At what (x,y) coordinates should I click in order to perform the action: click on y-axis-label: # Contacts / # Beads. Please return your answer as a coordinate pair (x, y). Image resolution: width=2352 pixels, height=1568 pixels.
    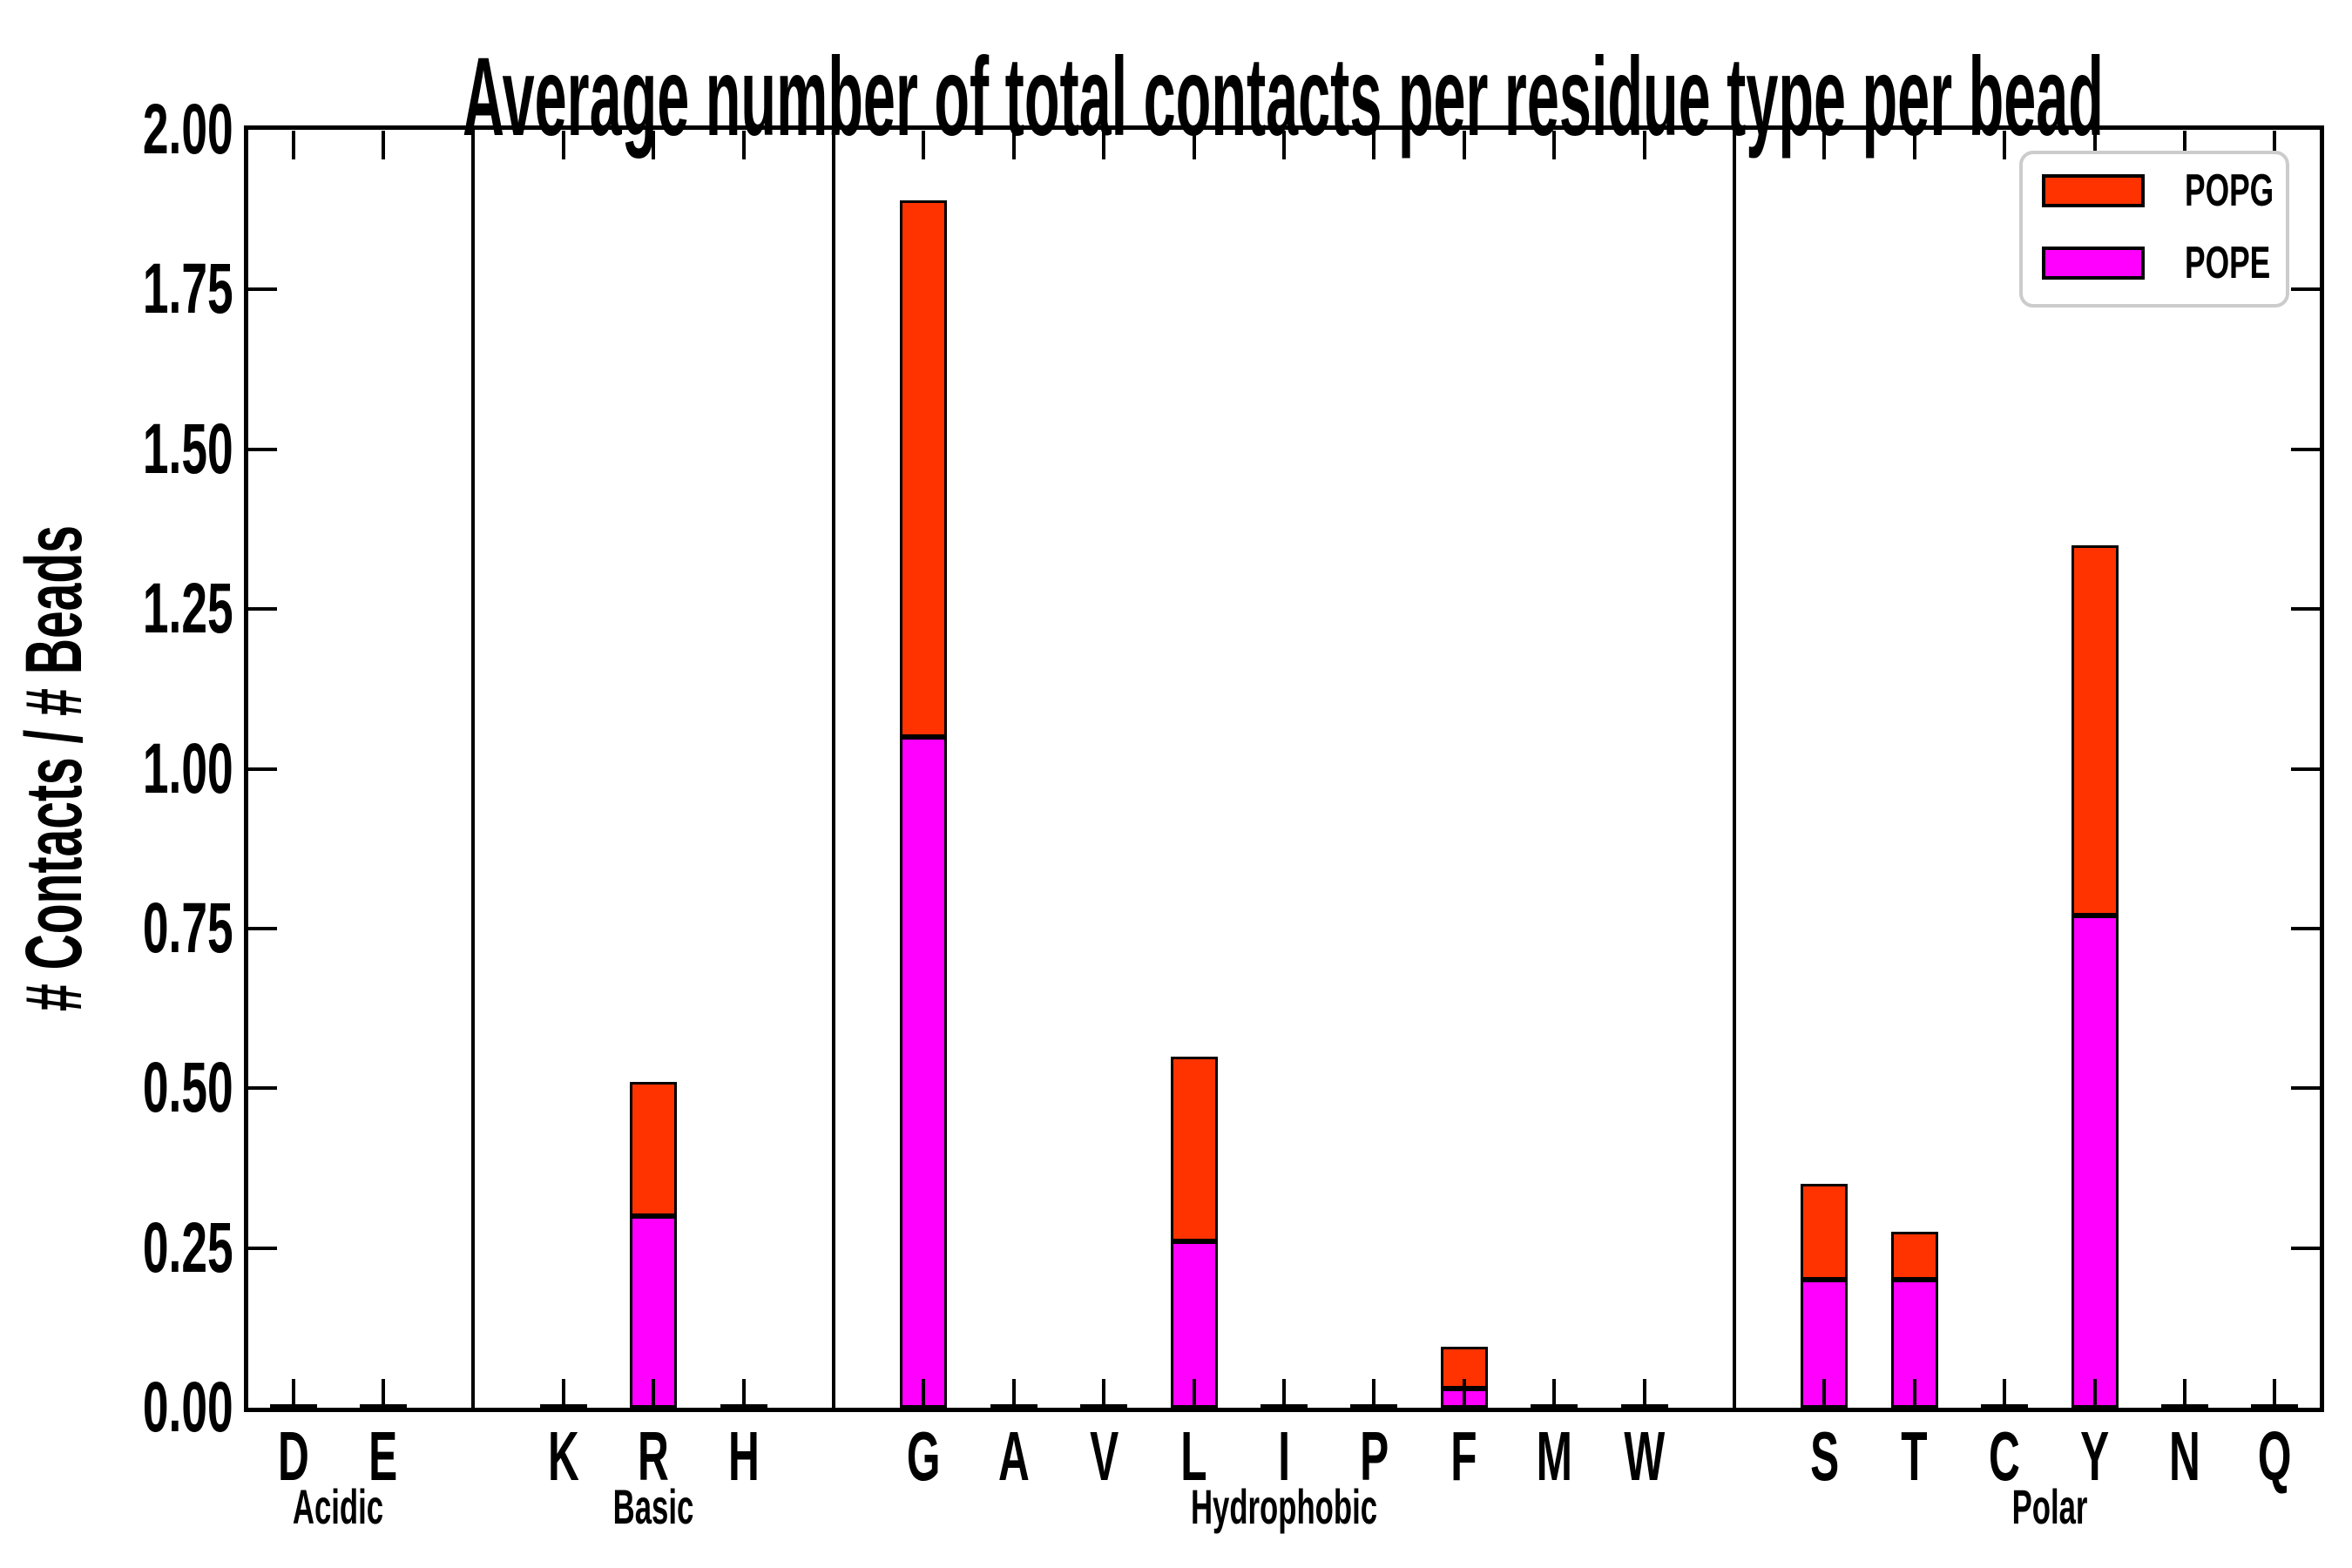
    Looking at the image, I should click on (54, 768).